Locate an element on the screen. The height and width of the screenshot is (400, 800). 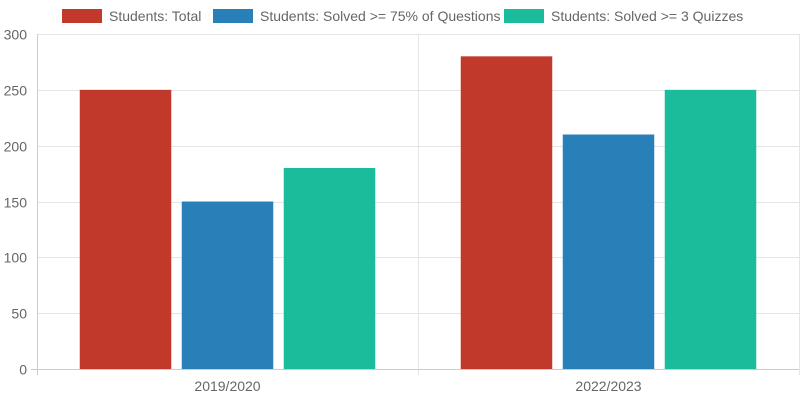
y-axis-tick-labels: 0 50 100 150 200 250 300 is located at coordinates (16, 202).